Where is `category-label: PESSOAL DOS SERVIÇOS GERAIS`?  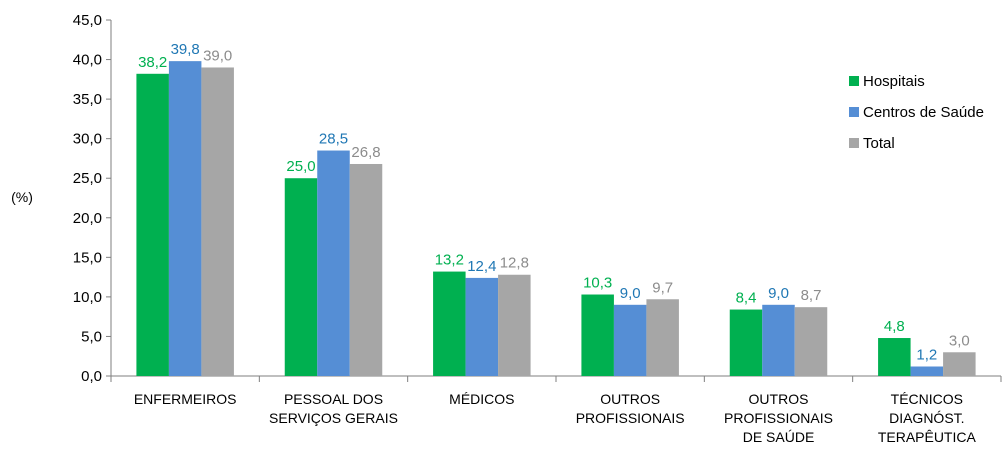 category-label: PESSOAL DOS SERVIÇOS GERAIS is located at coordinates (333, 408).